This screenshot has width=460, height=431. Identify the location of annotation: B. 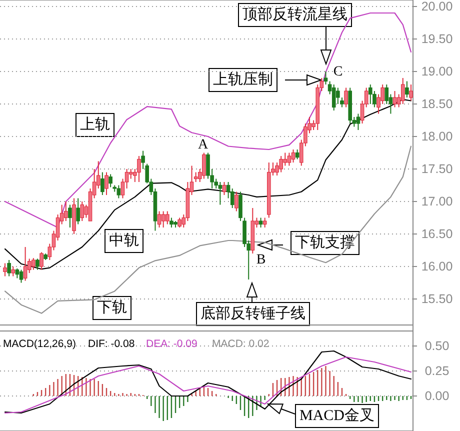
(261, 260).